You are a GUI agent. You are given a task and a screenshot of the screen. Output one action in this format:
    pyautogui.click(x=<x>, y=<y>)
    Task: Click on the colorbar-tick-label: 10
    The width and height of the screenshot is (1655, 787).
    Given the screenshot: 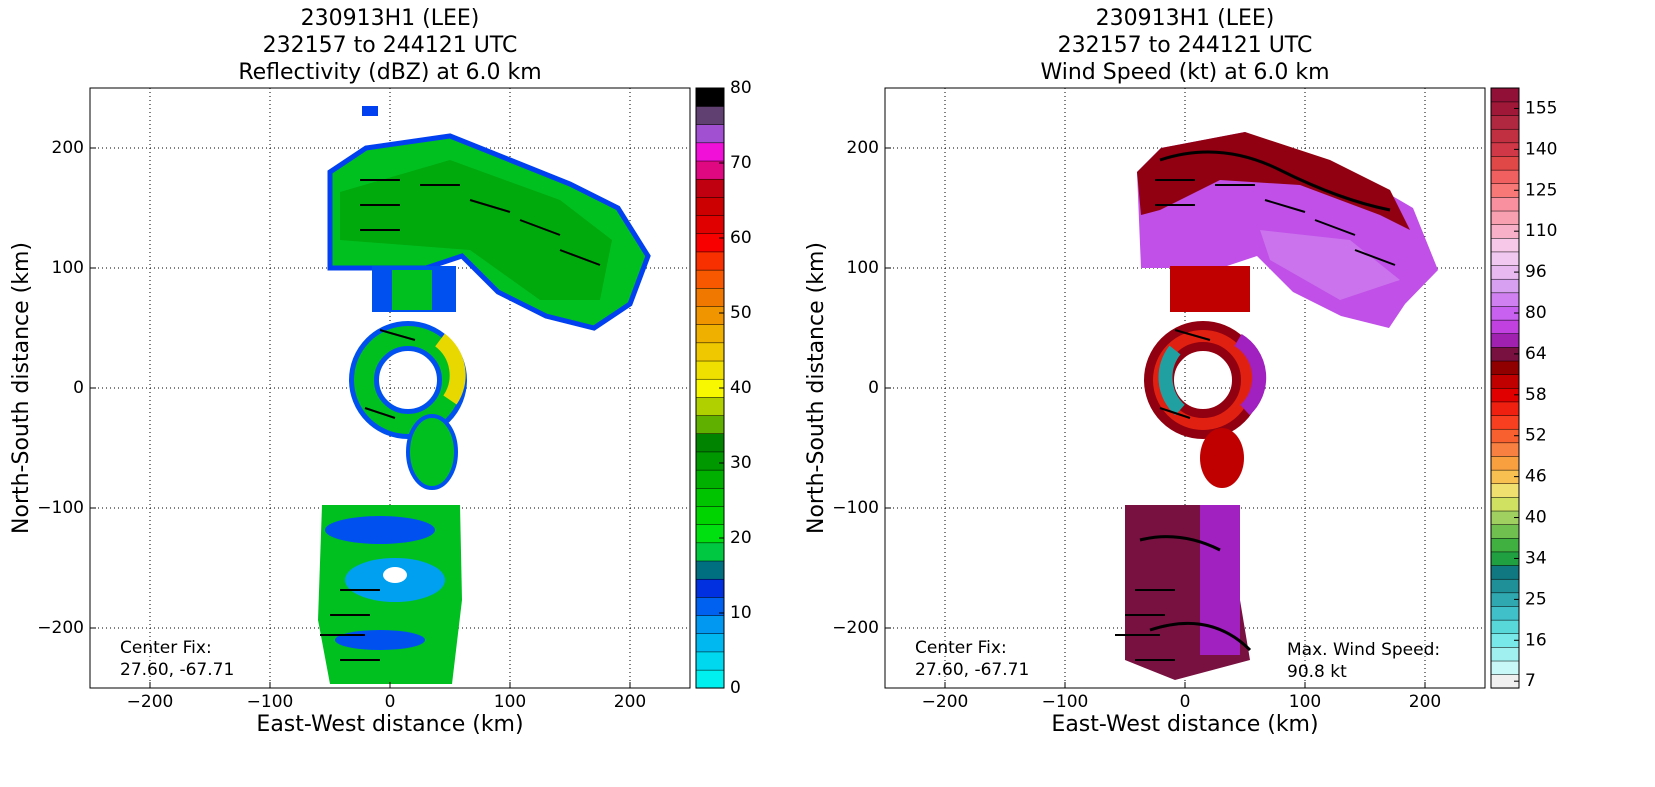 What is the action you would take?
    pyautogui.click(x=741, y=613)
    